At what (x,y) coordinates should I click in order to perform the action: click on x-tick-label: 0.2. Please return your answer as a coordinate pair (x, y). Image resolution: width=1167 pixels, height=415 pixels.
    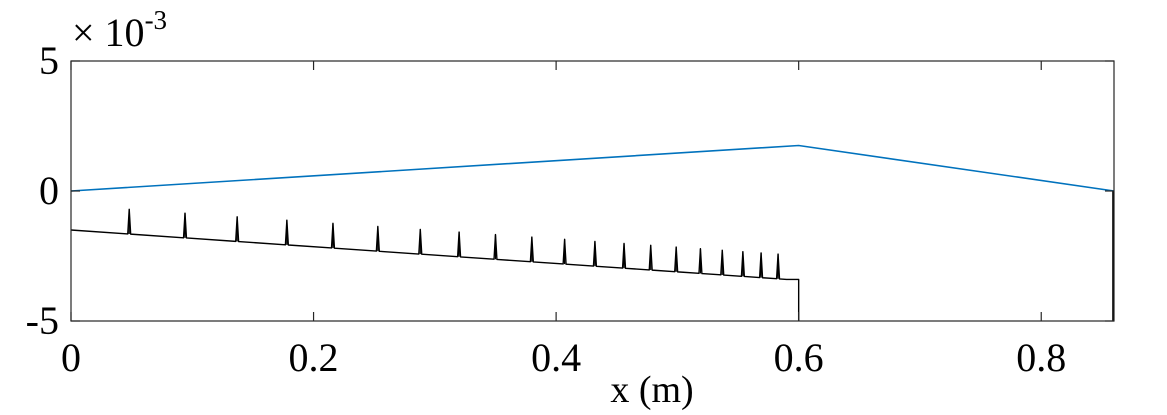
    Looking at the image, I should click on (314, 357).